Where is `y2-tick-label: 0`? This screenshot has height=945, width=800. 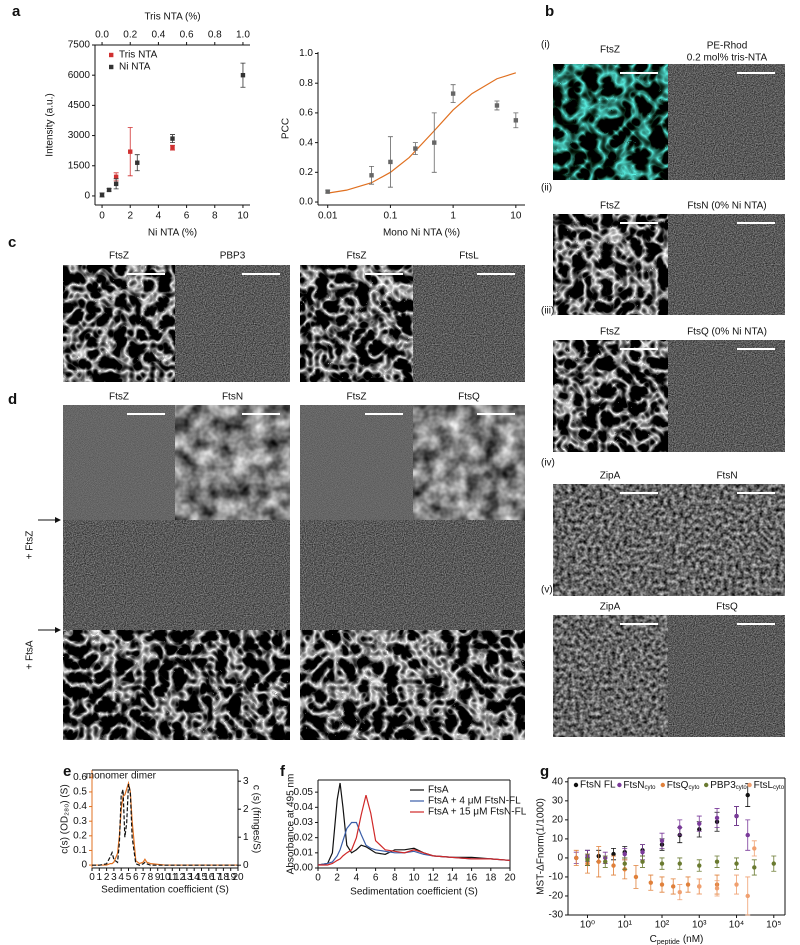 y2-tick-label: 0 is located at coordinates (246, 865).